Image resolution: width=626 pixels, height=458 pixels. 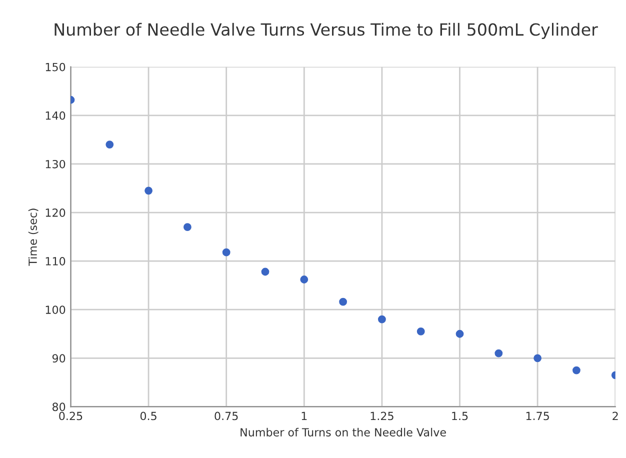 What do you see at coordinates (59, 407) in the screenshot?
I see `y-tick-label: 80` at bounding box center [59, 407].